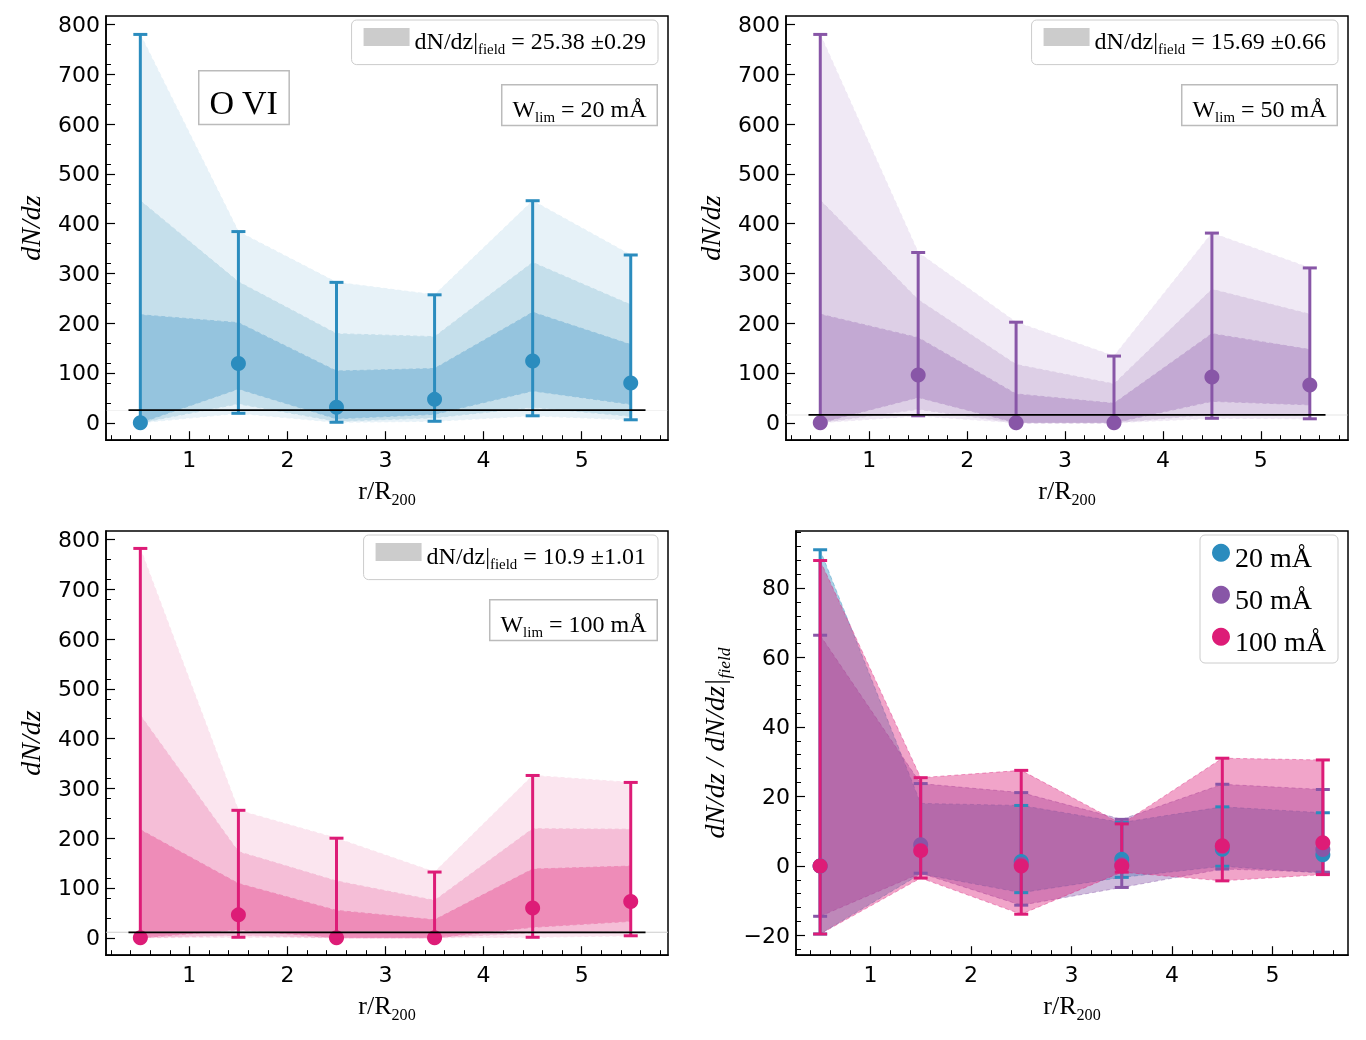  I want to click on legend-label: 50 mÅ, so click(1274, 599).